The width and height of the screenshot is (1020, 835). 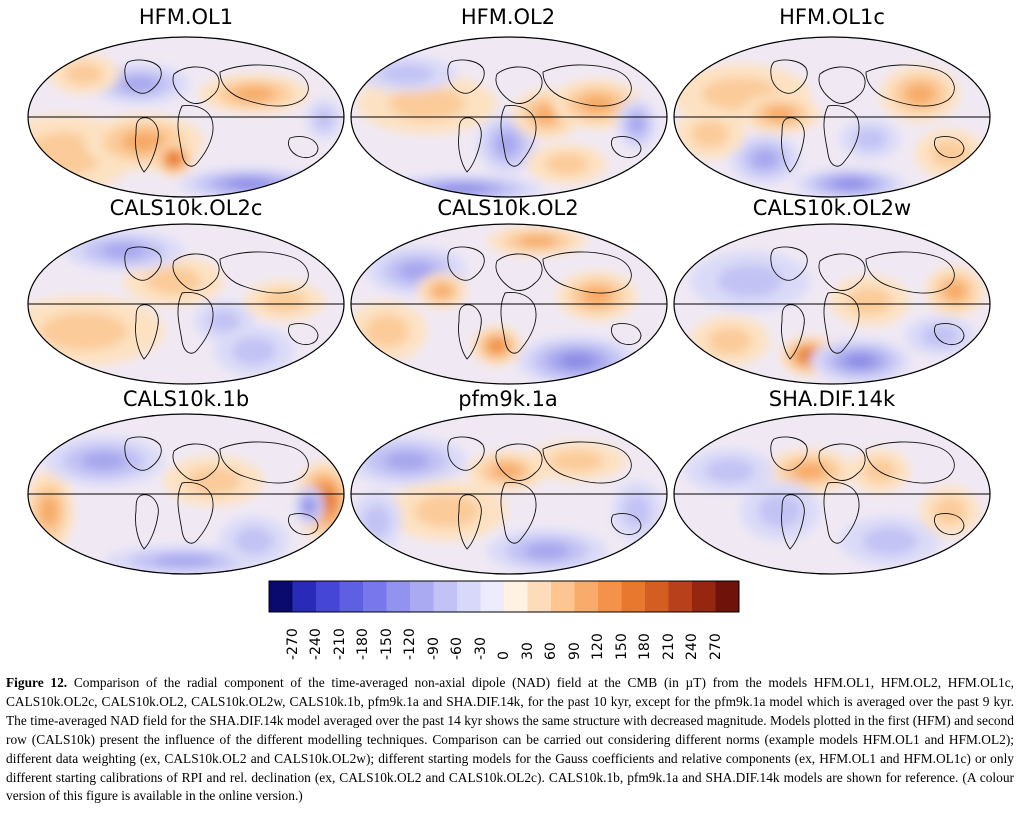 What do you see at coordinates (598, 646) in the screenshot?
I see `colorbar-tick-label: 120` at bounding box center [598, 646].